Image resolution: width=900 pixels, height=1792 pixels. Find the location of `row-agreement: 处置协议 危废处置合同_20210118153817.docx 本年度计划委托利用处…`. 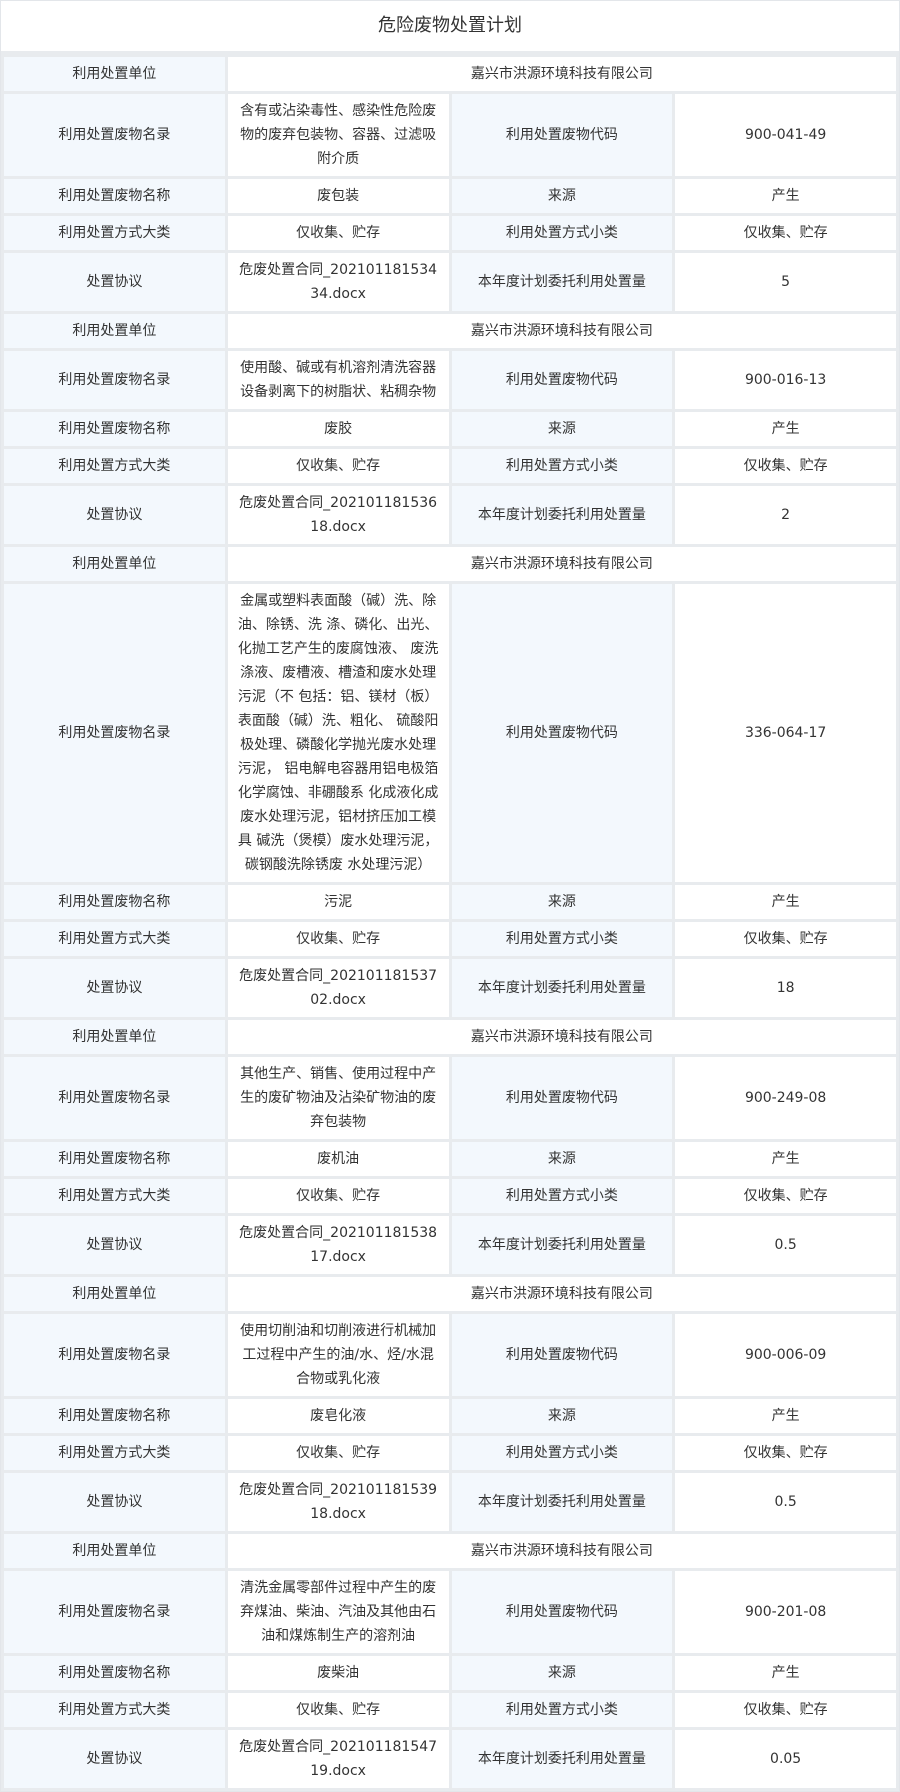

row-agreement: 处置协议 危废处置合同_20210118153817.docx 本年度计划委托利用处… is located at coordinates (450, 1245).